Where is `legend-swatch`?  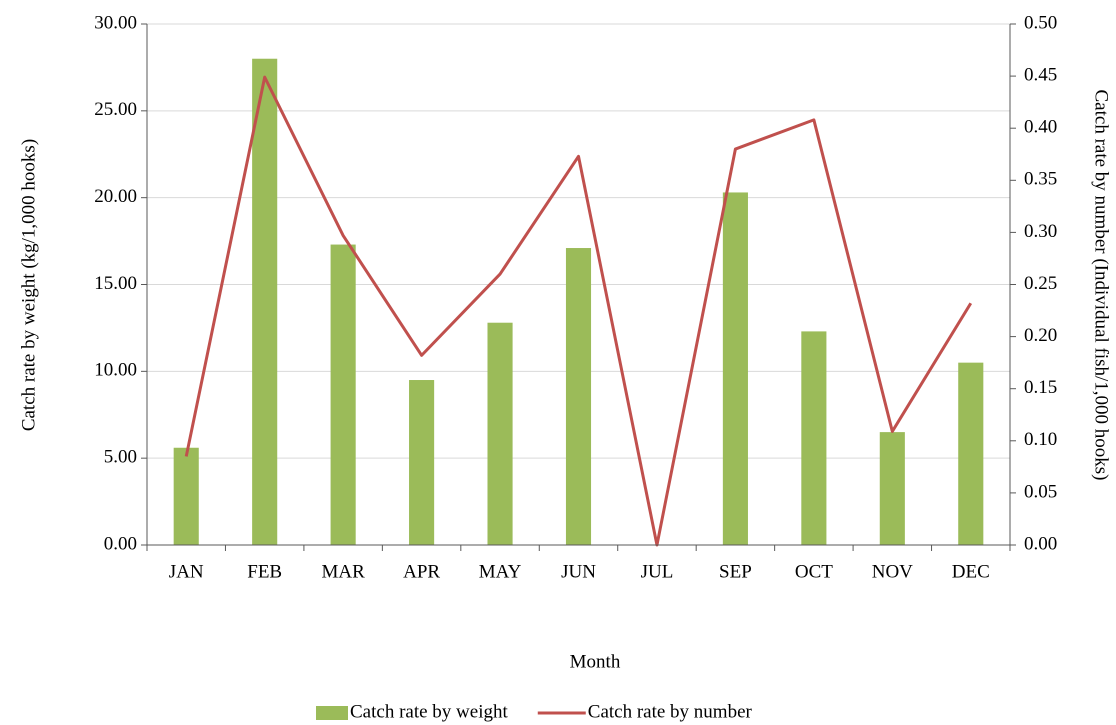
legend-swatch is located at coordinates (332, 713).